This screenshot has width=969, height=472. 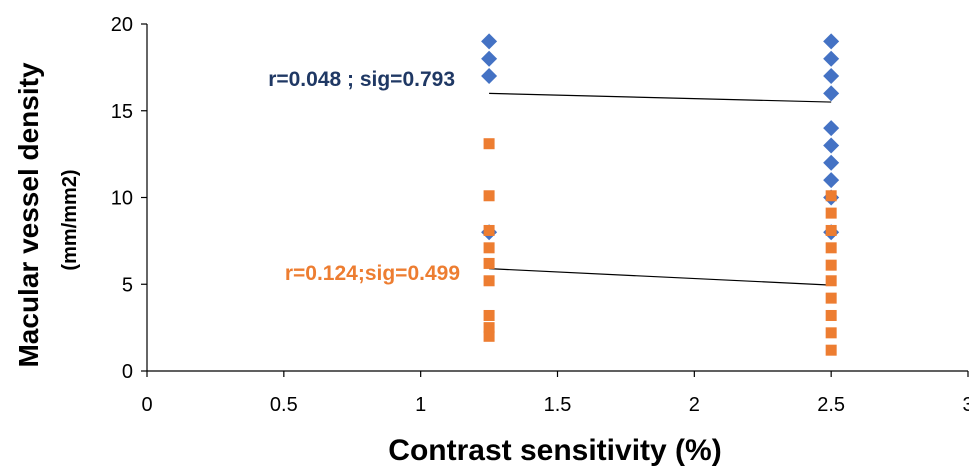 I want to click on x-tick-label: 1.5, so click(x=558, y=405).